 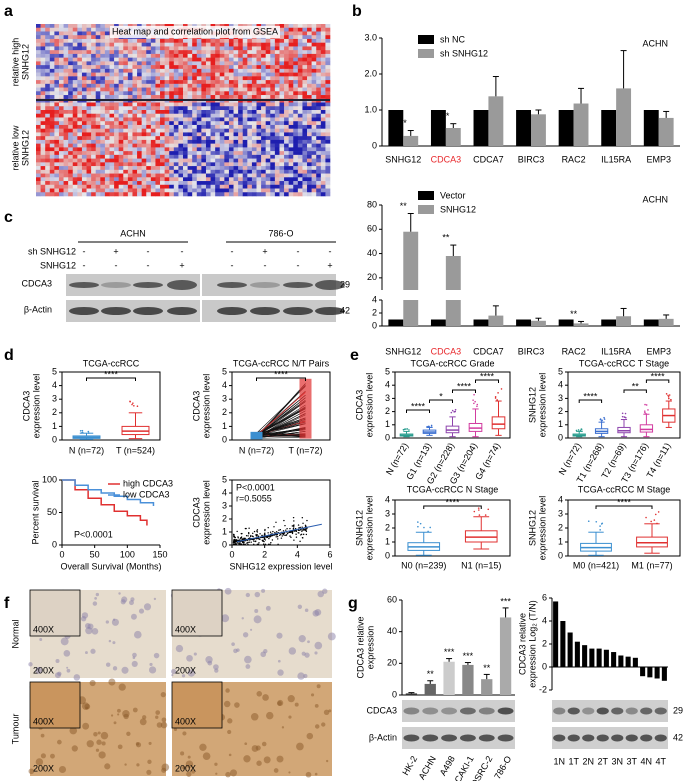 What do you see at coordinates (329, 554) in the screenshot?
I see `x-tick-label: 6` at bounding box center [329, 554].